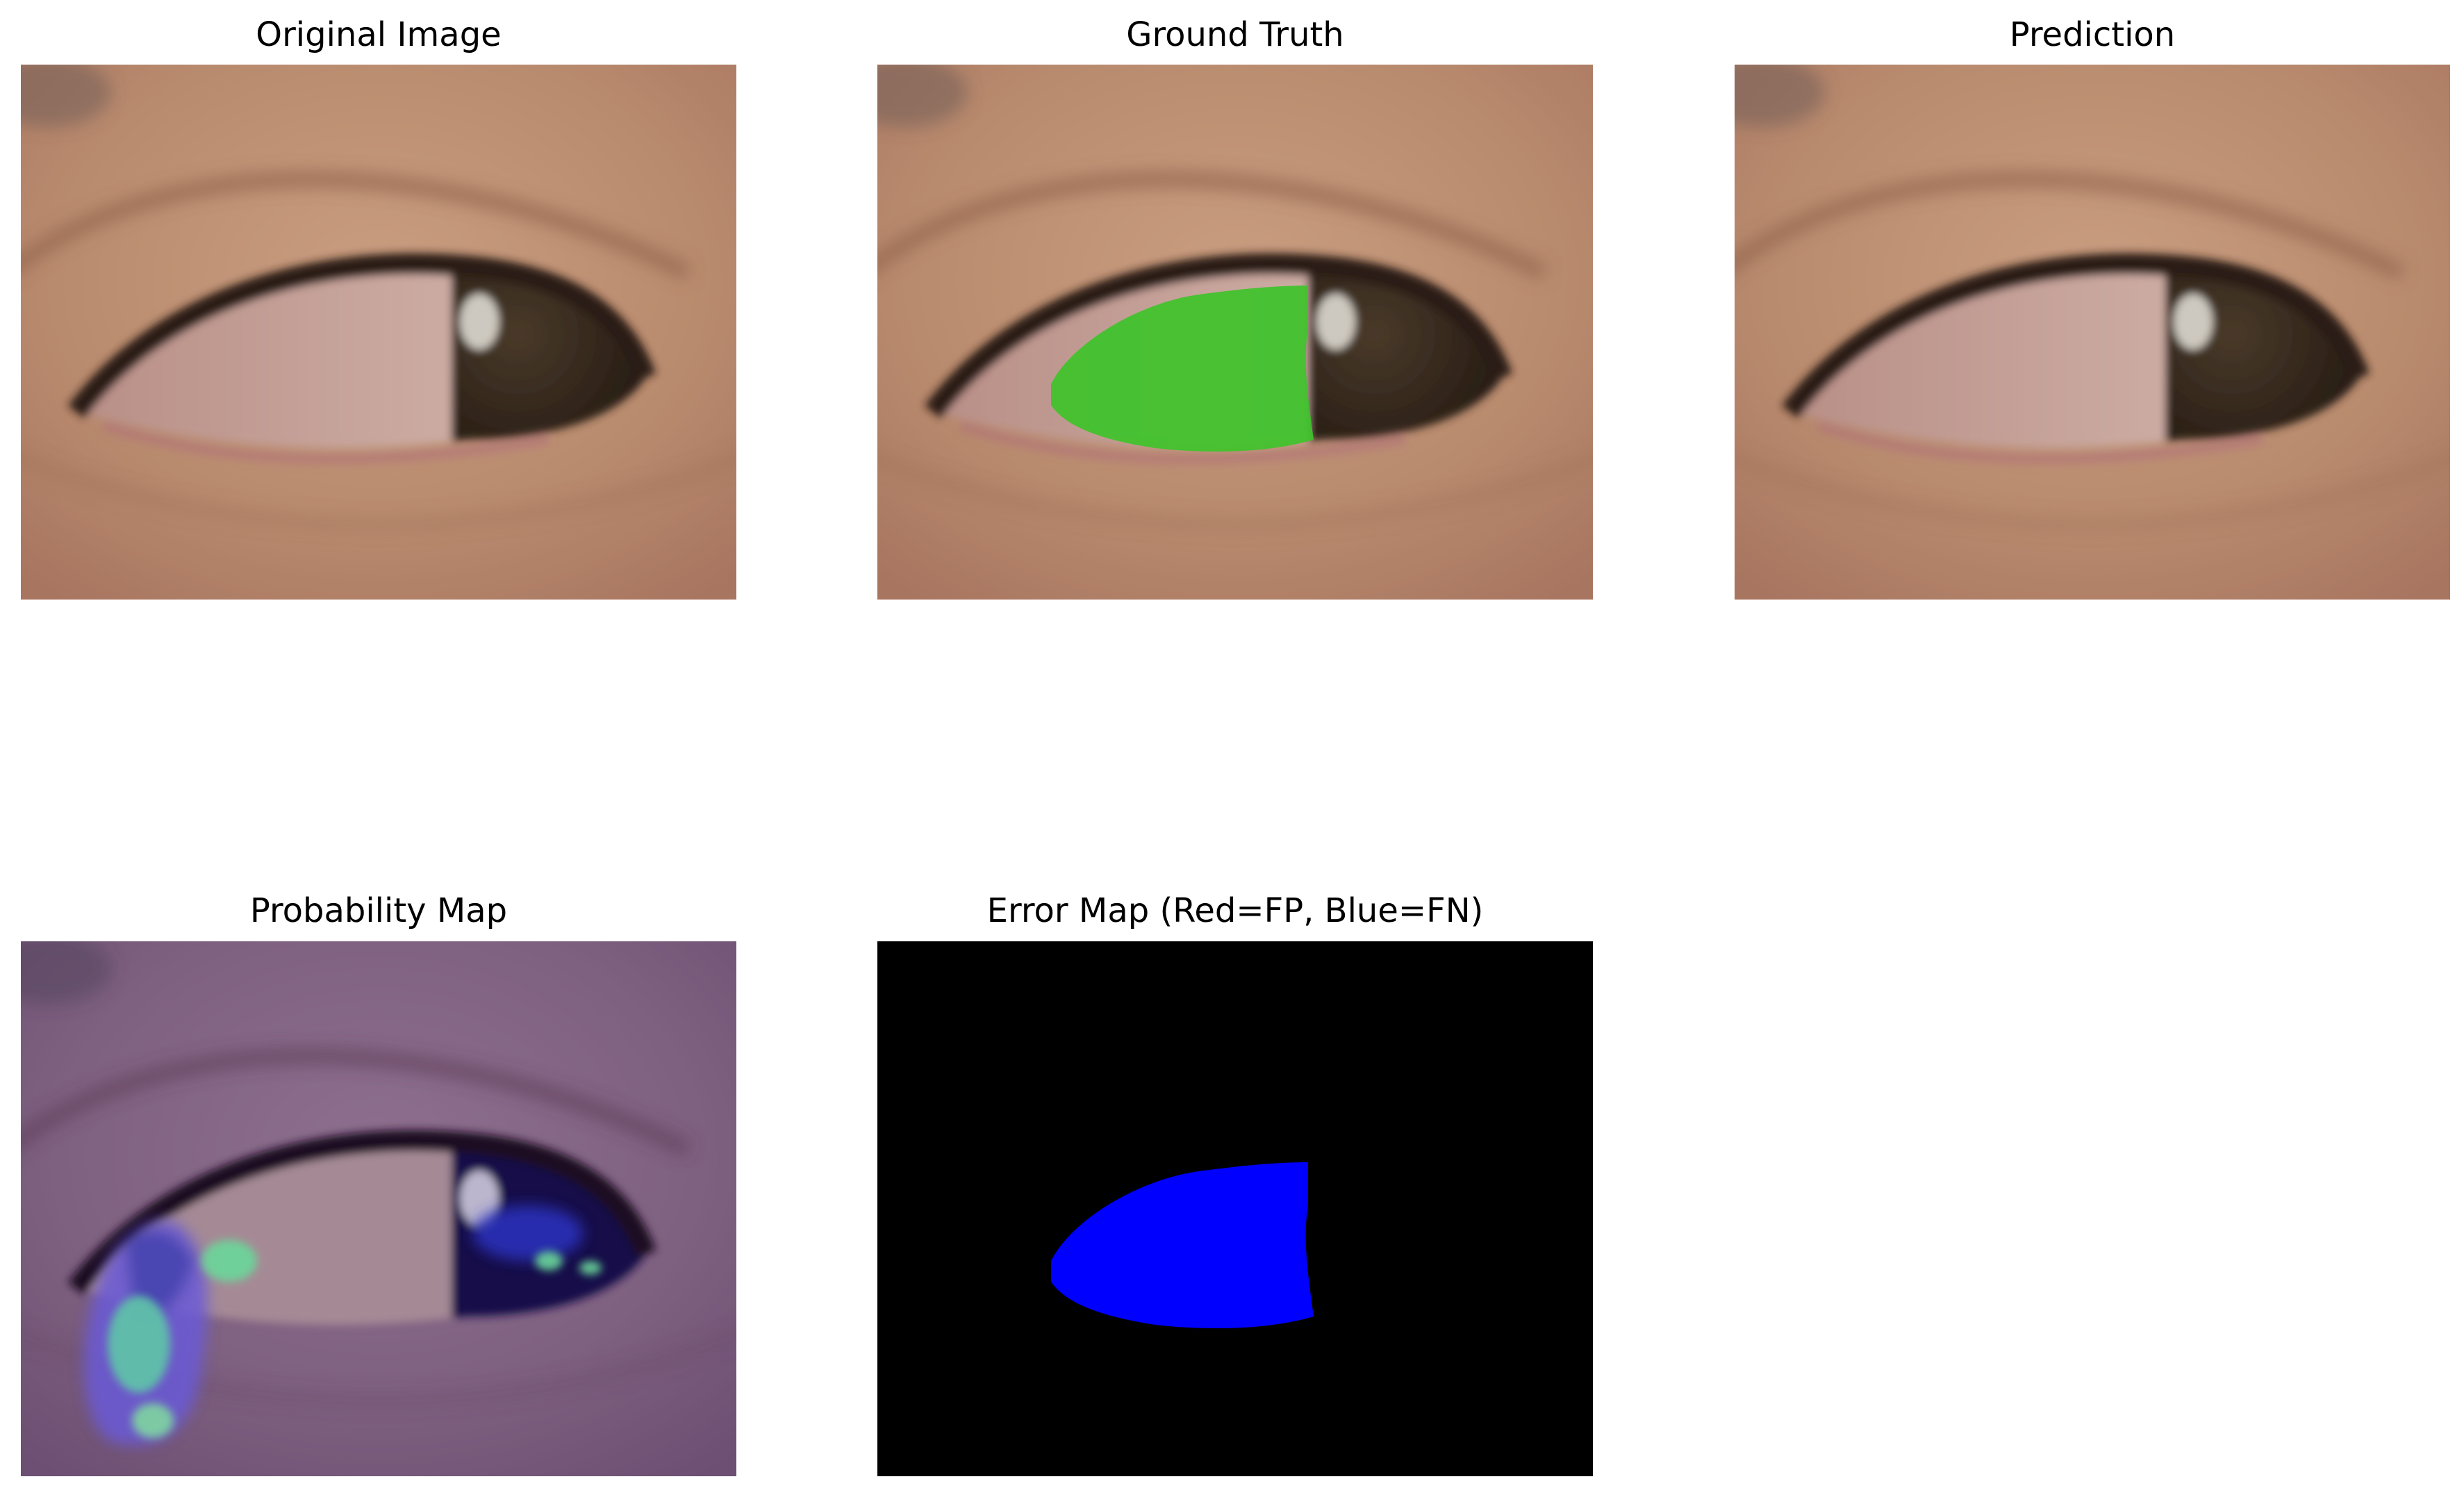 This screenshot has height=1495, width=2464. What do you see at coordinates (378, 1208) in the screenshot?
I see `probability-map-image` at bounding box center [378, 1208].